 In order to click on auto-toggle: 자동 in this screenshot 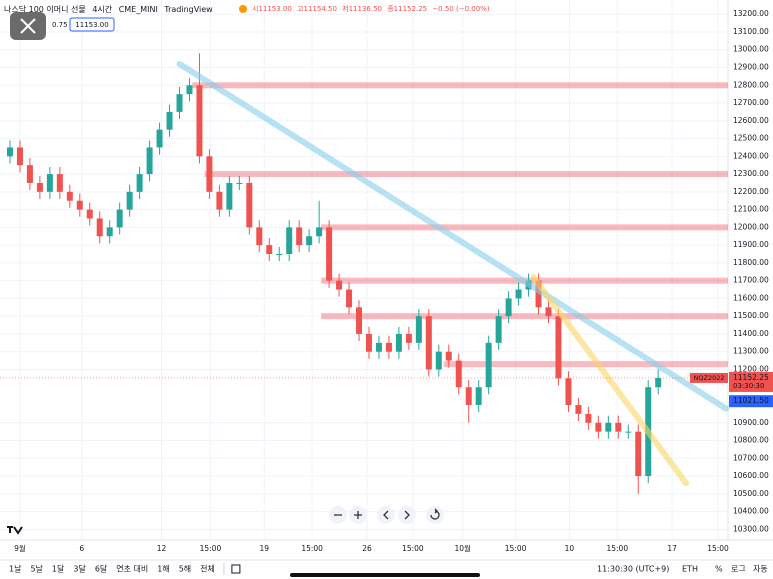, I will do `click(760, 569)`.